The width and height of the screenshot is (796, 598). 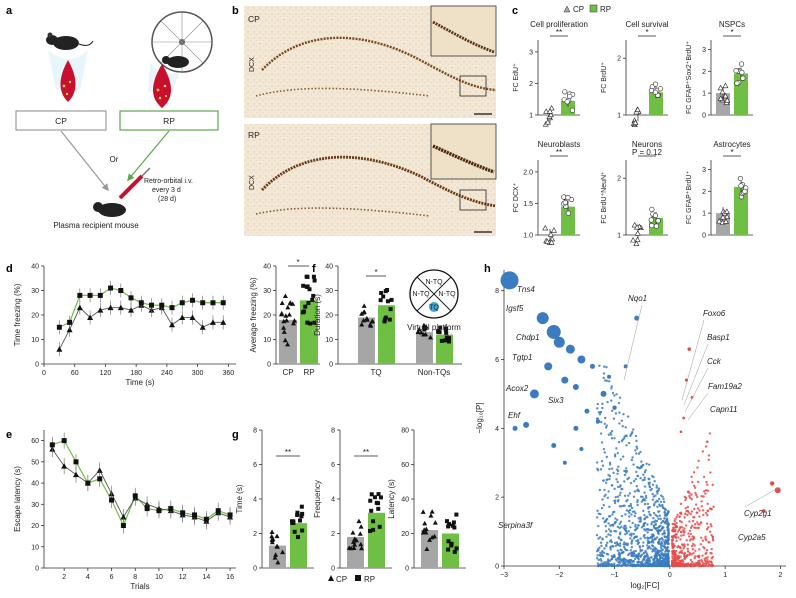 What do you see at coordinates (235, 435) in the screenshot?
I see `panel-label-g: g` at bounding box center [235, 435].